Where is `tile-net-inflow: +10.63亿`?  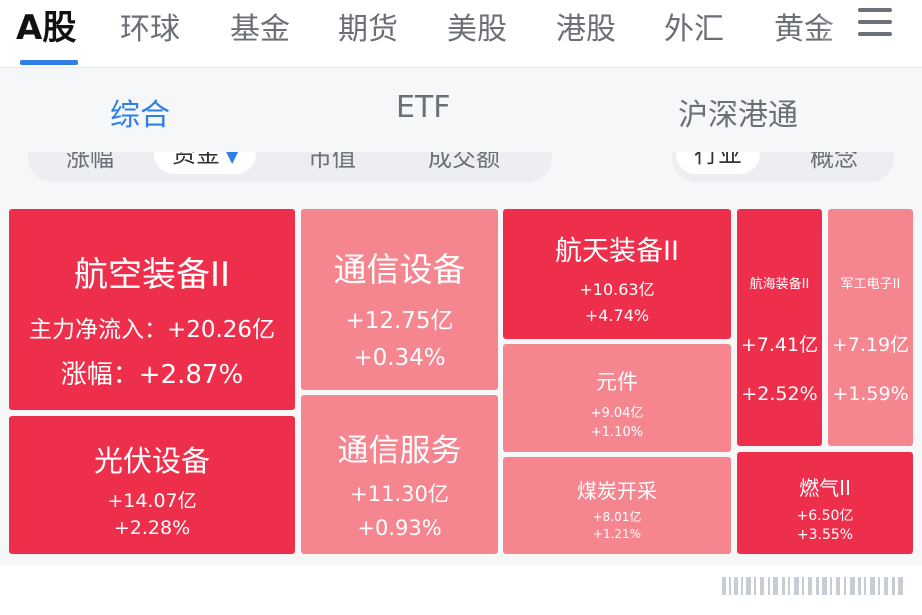 tile-net-inflow: +10.63亿 is located at coordinates (617, 289).